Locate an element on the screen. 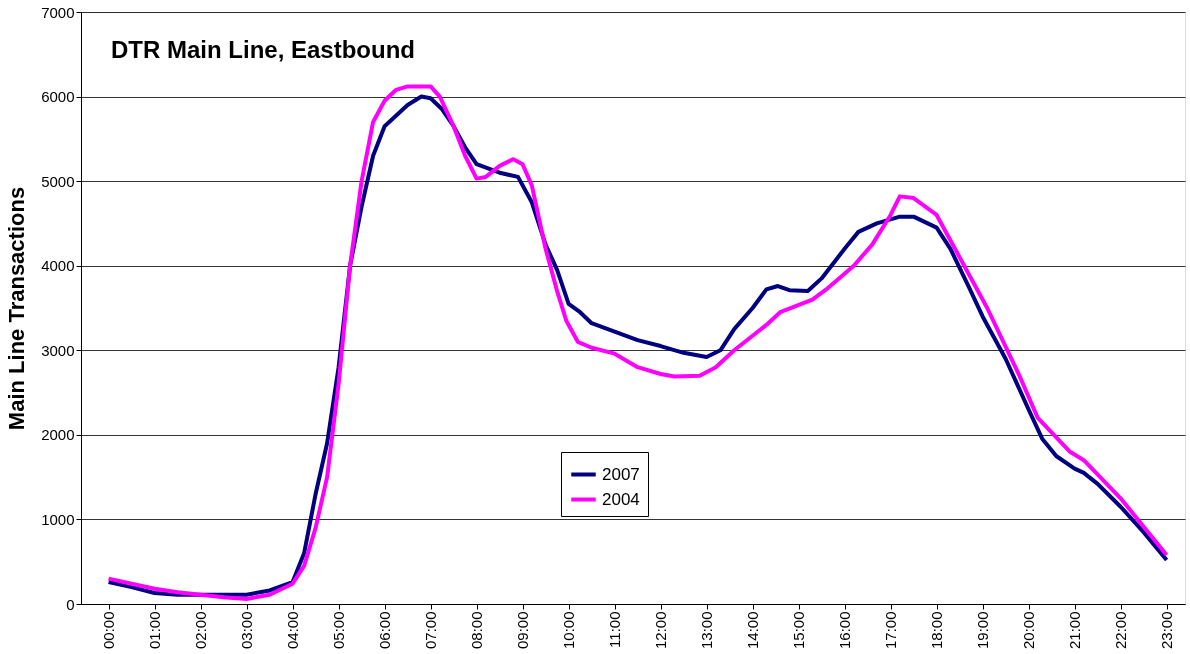 The height and width of the screenshot is (654, 1190). x-tick-label: 12:00 is located at coordinates (661, 630).